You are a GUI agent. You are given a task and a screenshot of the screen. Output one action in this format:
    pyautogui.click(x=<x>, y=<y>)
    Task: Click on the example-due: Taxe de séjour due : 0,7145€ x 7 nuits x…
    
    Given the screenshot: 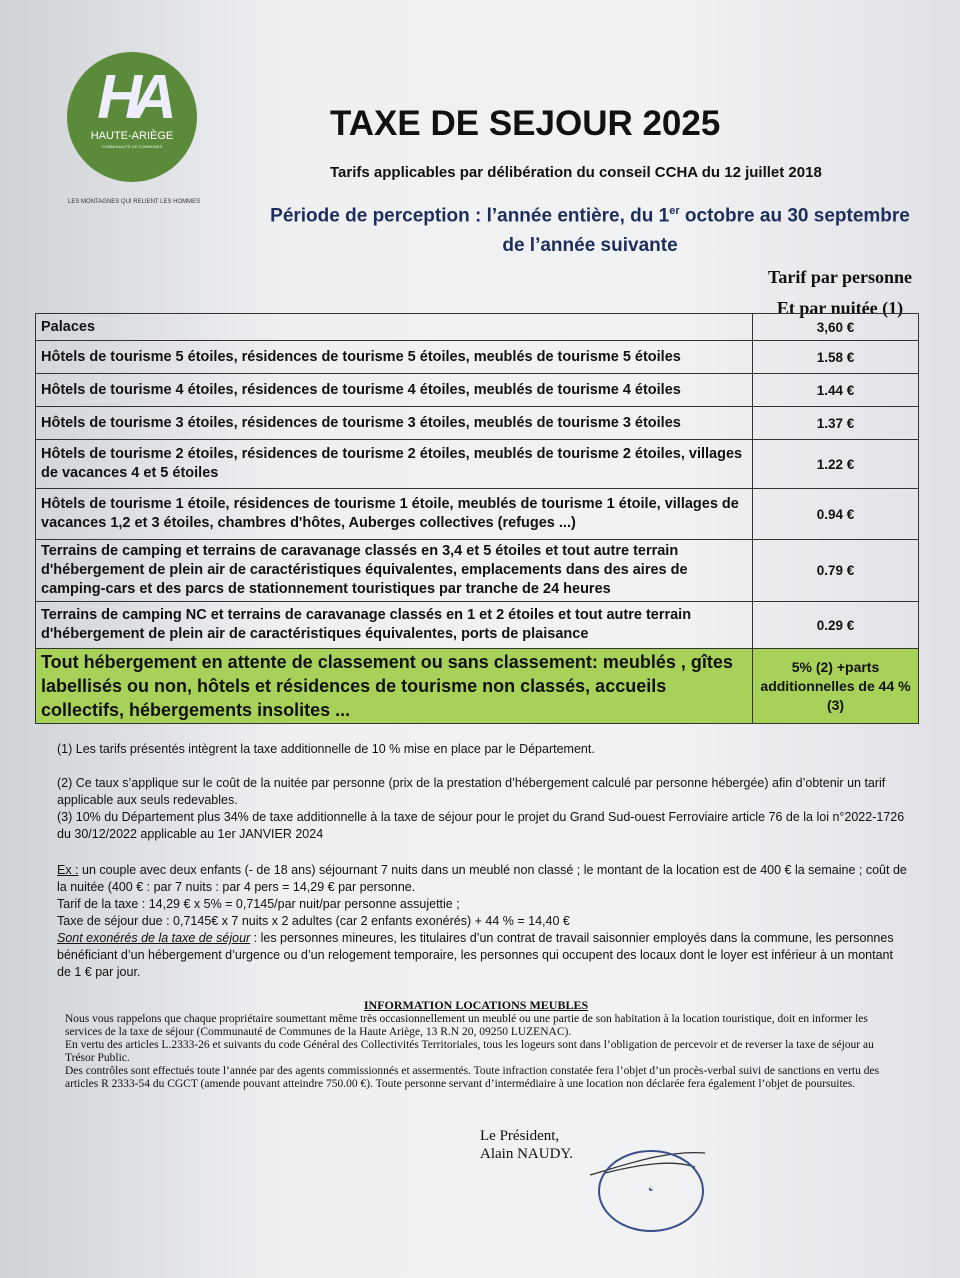 What is the action you would take?
    pyautogui.click(x=313, y=921)
    